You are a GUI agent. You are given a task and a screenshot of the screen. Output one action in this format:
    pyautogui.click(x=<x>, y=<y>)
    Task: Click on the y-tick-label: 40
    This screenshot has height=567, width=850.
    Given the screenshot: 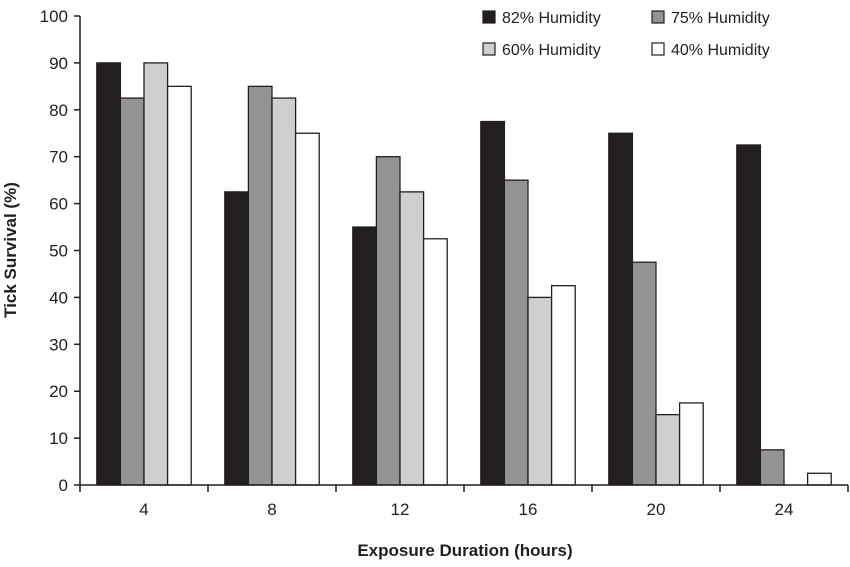 What is the action you would take?
    pyautogui.click(x=58, y=297)
    